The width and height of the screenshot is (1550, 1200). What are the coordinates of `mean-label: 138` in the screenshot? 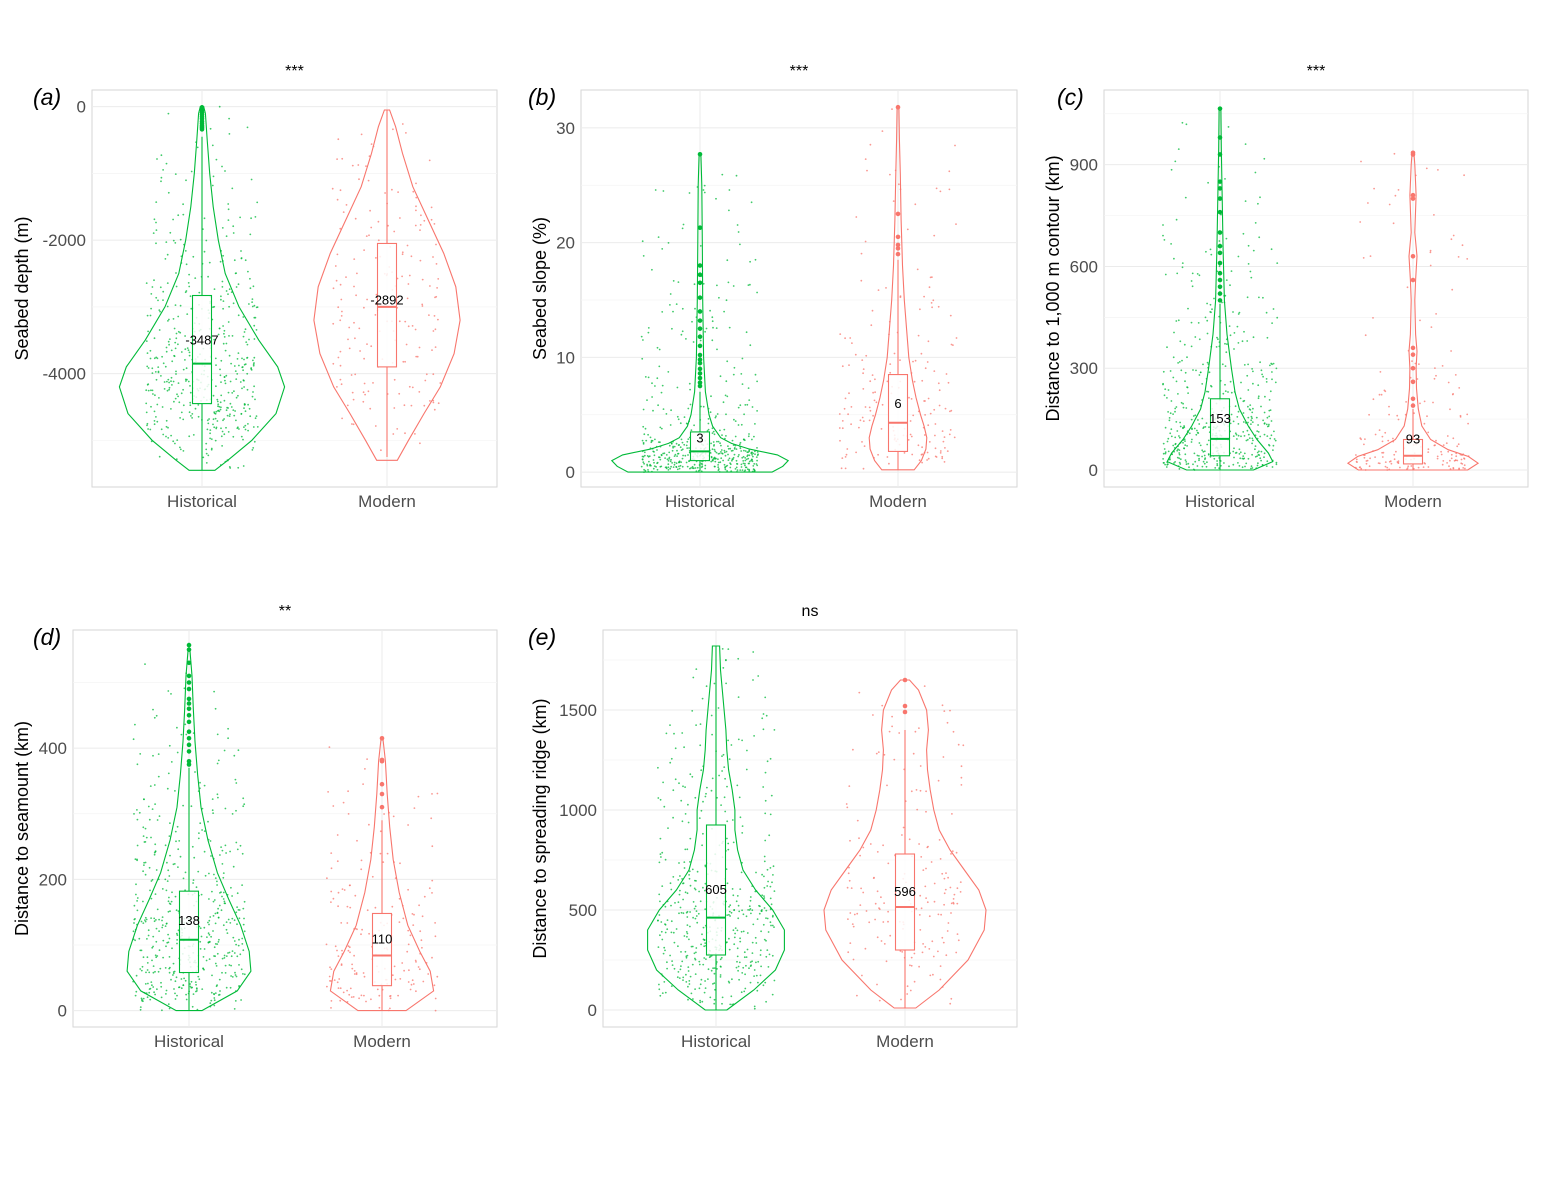 It's located at (189, 920).